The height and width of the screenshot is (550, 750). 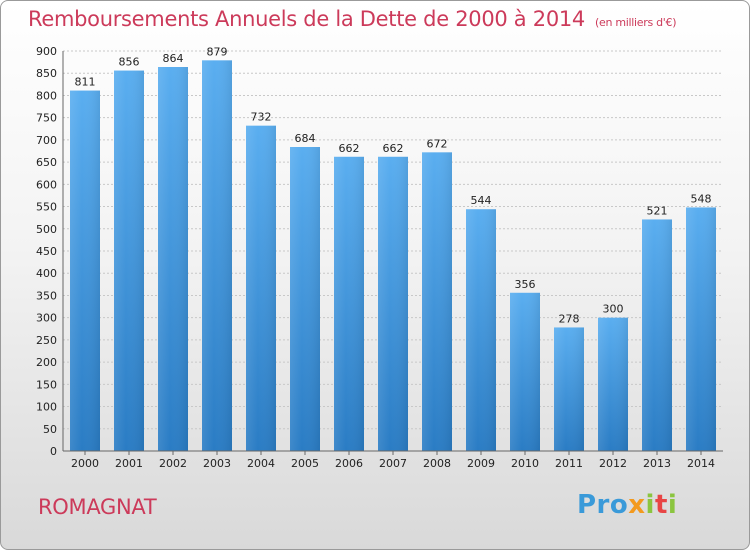 I want to click on x-tick-label-2000: 2000, so click(x=85, y=463).